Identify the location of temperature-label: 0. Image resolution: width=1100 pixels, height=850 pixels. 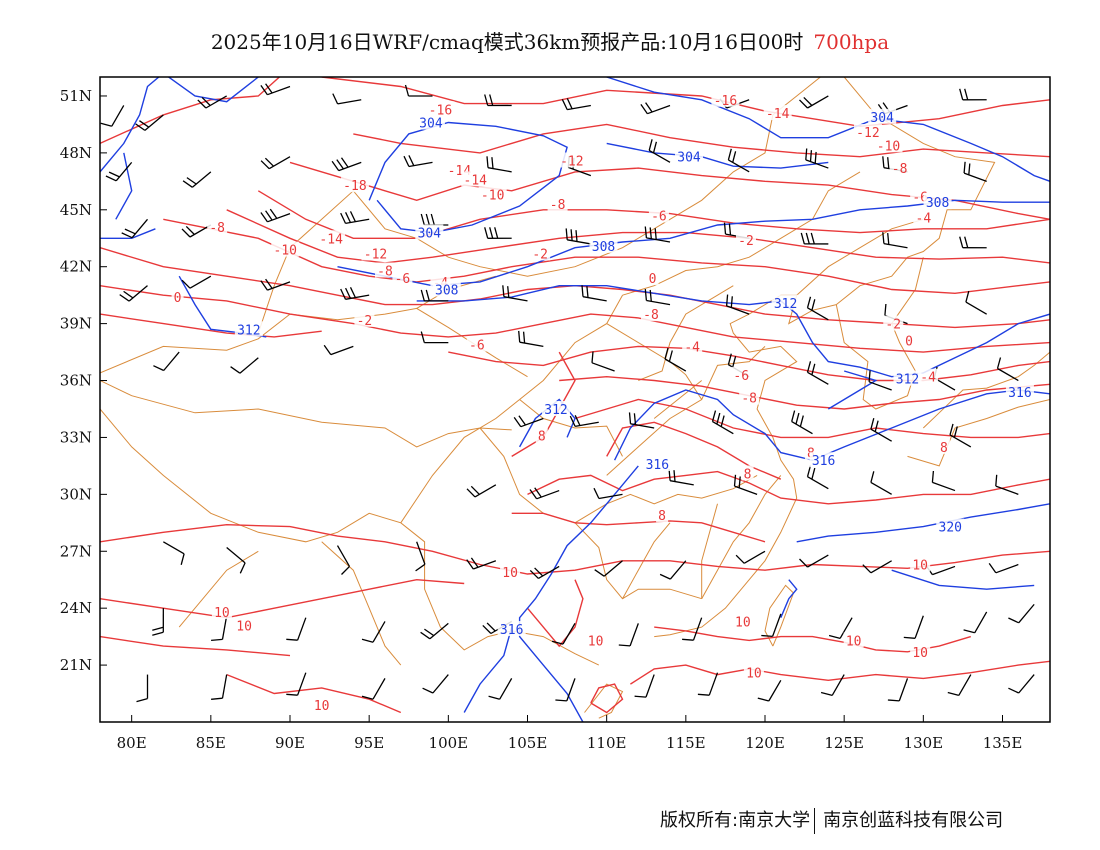
(178, 298).